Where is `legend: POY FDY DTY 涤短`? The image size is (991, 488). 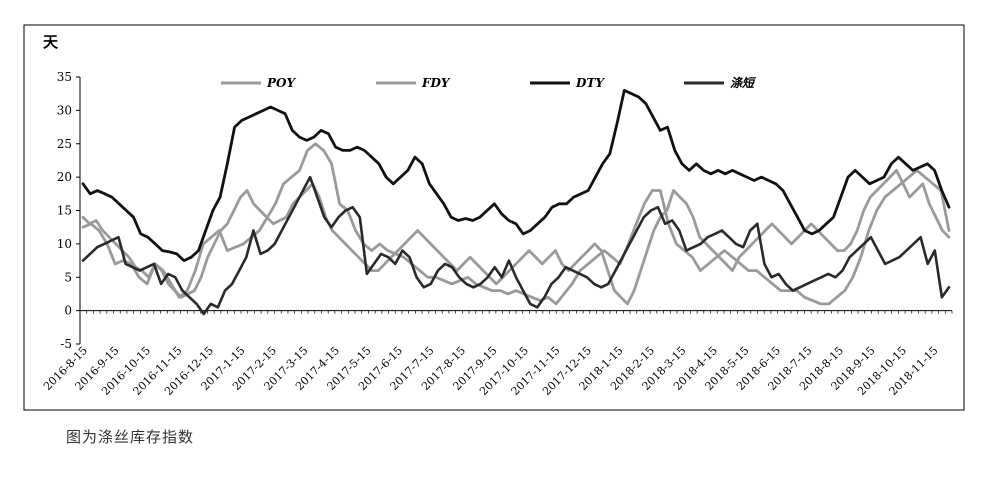 legend: POY FDY DTY 涤短 is located at coordinates (489, 83).